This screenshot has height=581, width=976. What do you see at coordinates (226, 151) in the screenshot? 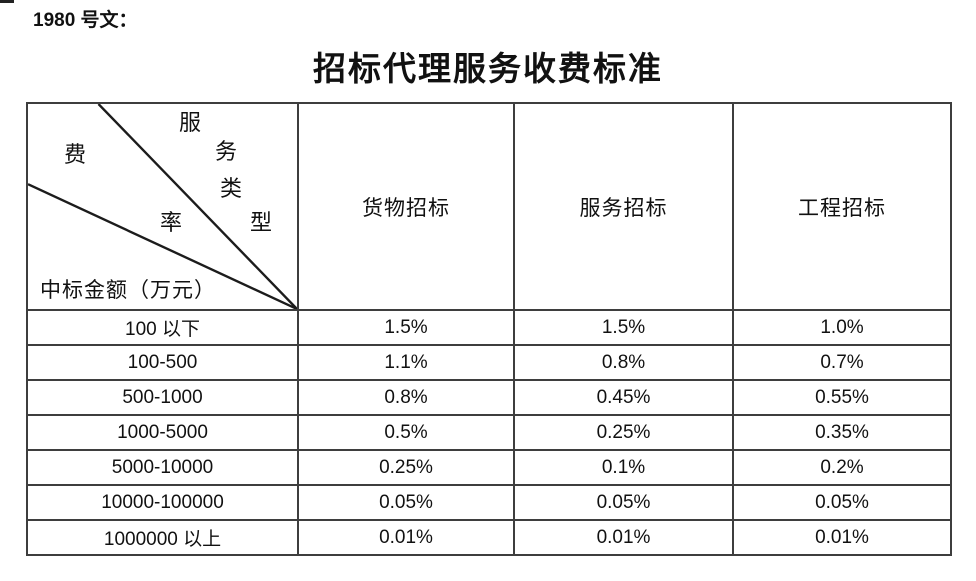
I see `corner-label-service-type-char: 务` at bounding box center [226, 151].